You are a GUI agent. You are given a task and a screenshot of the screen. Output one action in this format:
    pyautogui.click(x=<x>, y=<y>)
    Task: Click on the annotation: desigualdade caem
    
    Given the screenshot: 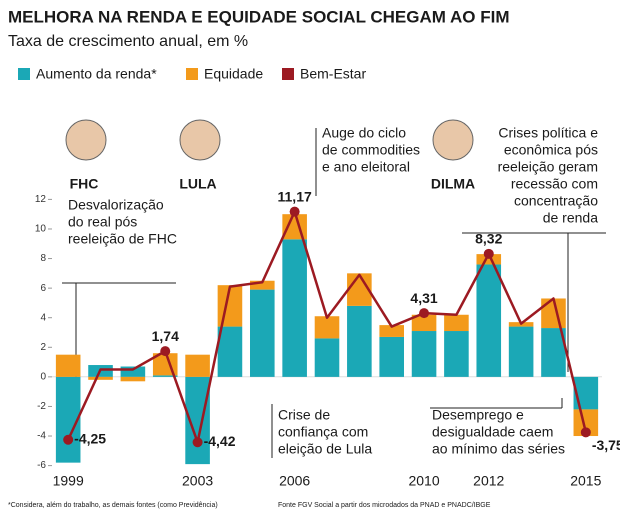 What is the action you would take?
    pyautogui.click(x=492, y=432)
    